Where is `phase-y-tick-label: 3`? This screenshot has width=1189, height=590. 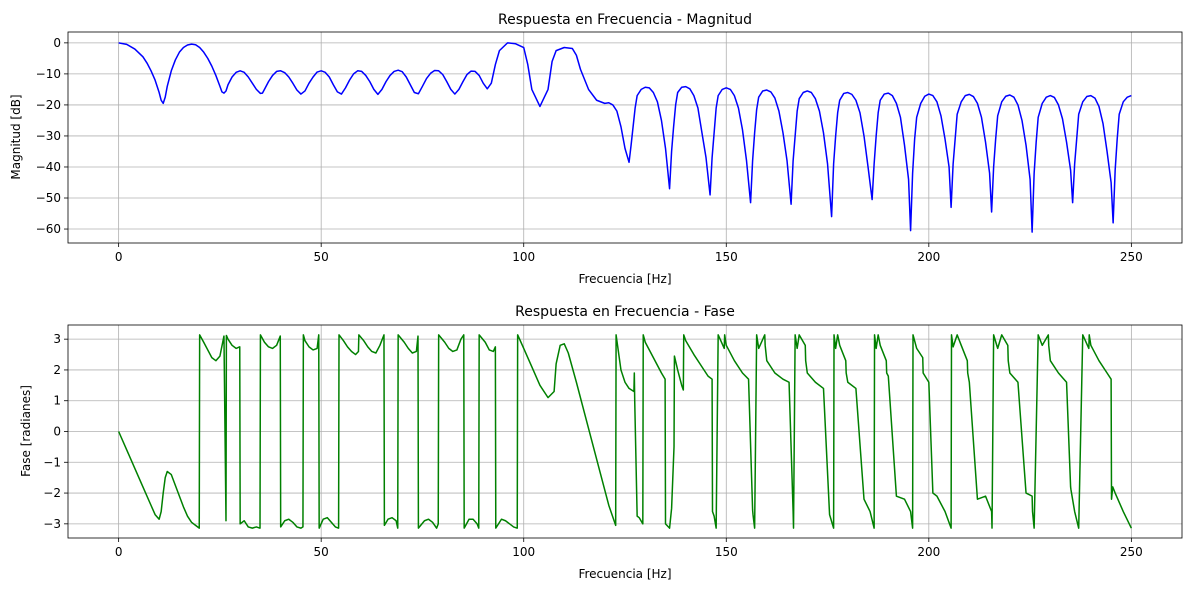 phase-y-tick-label: 3 is located at coordinates (57, 339).